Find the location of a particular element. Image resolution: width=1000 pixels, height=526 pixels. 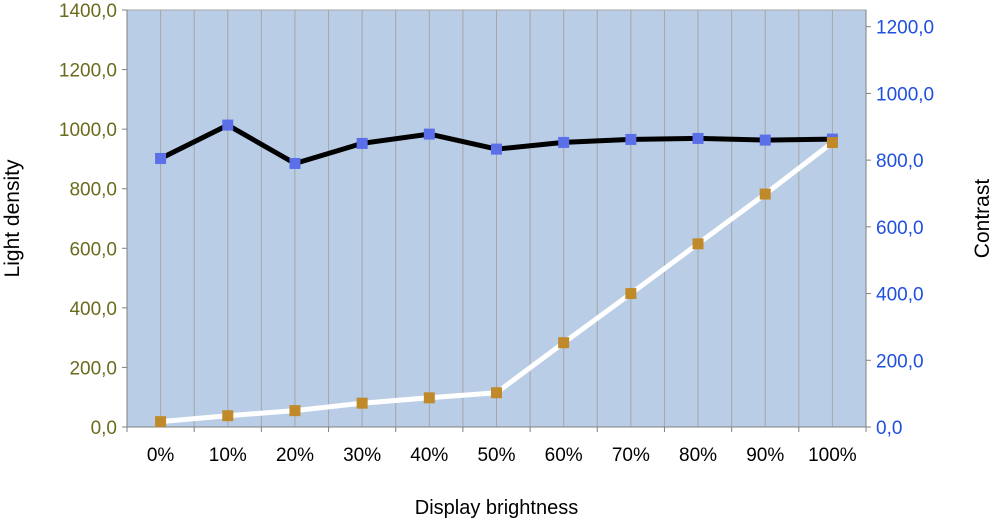

x-tick-label: 80% is located at coordinates (698, 455).